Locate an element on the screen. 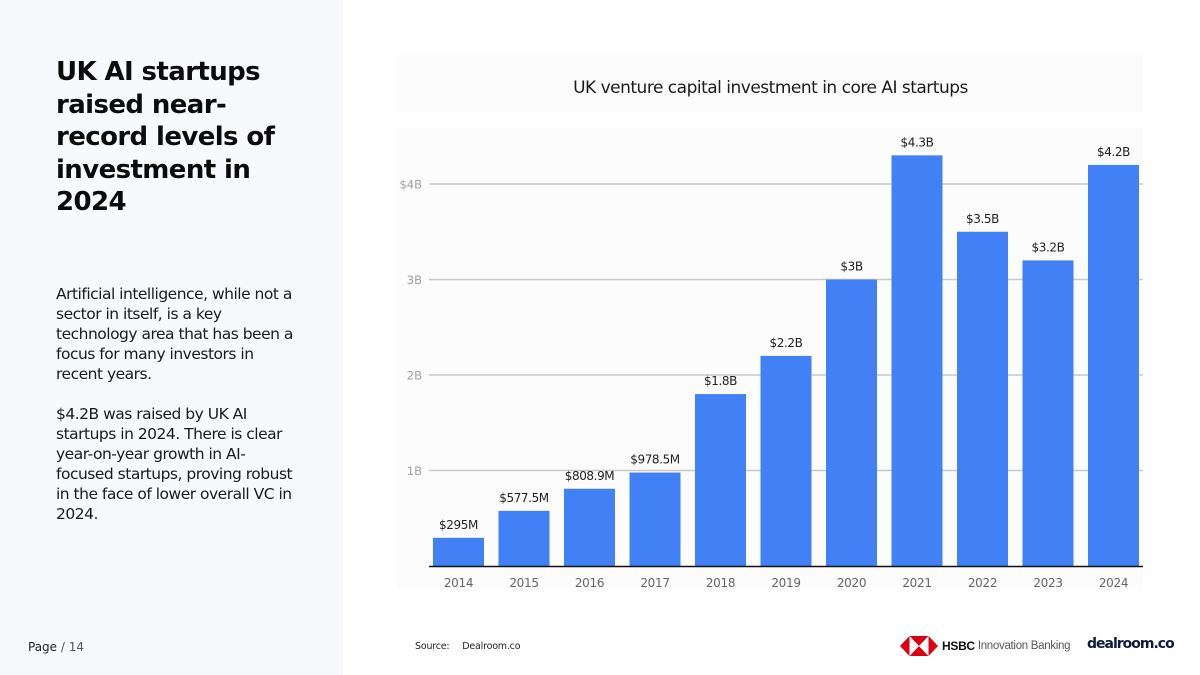 This screenshot has width=1200, height=675. data-label: $3B is located at coordinates (851, 267).